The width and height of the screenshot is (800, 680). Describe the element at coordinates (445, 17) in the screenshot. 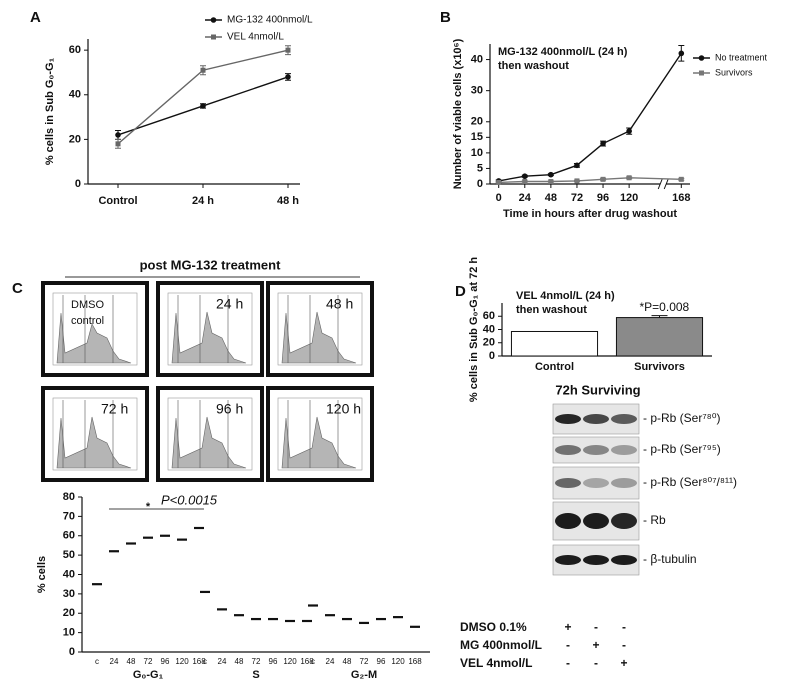

I see `panel-letter: B` at that location.